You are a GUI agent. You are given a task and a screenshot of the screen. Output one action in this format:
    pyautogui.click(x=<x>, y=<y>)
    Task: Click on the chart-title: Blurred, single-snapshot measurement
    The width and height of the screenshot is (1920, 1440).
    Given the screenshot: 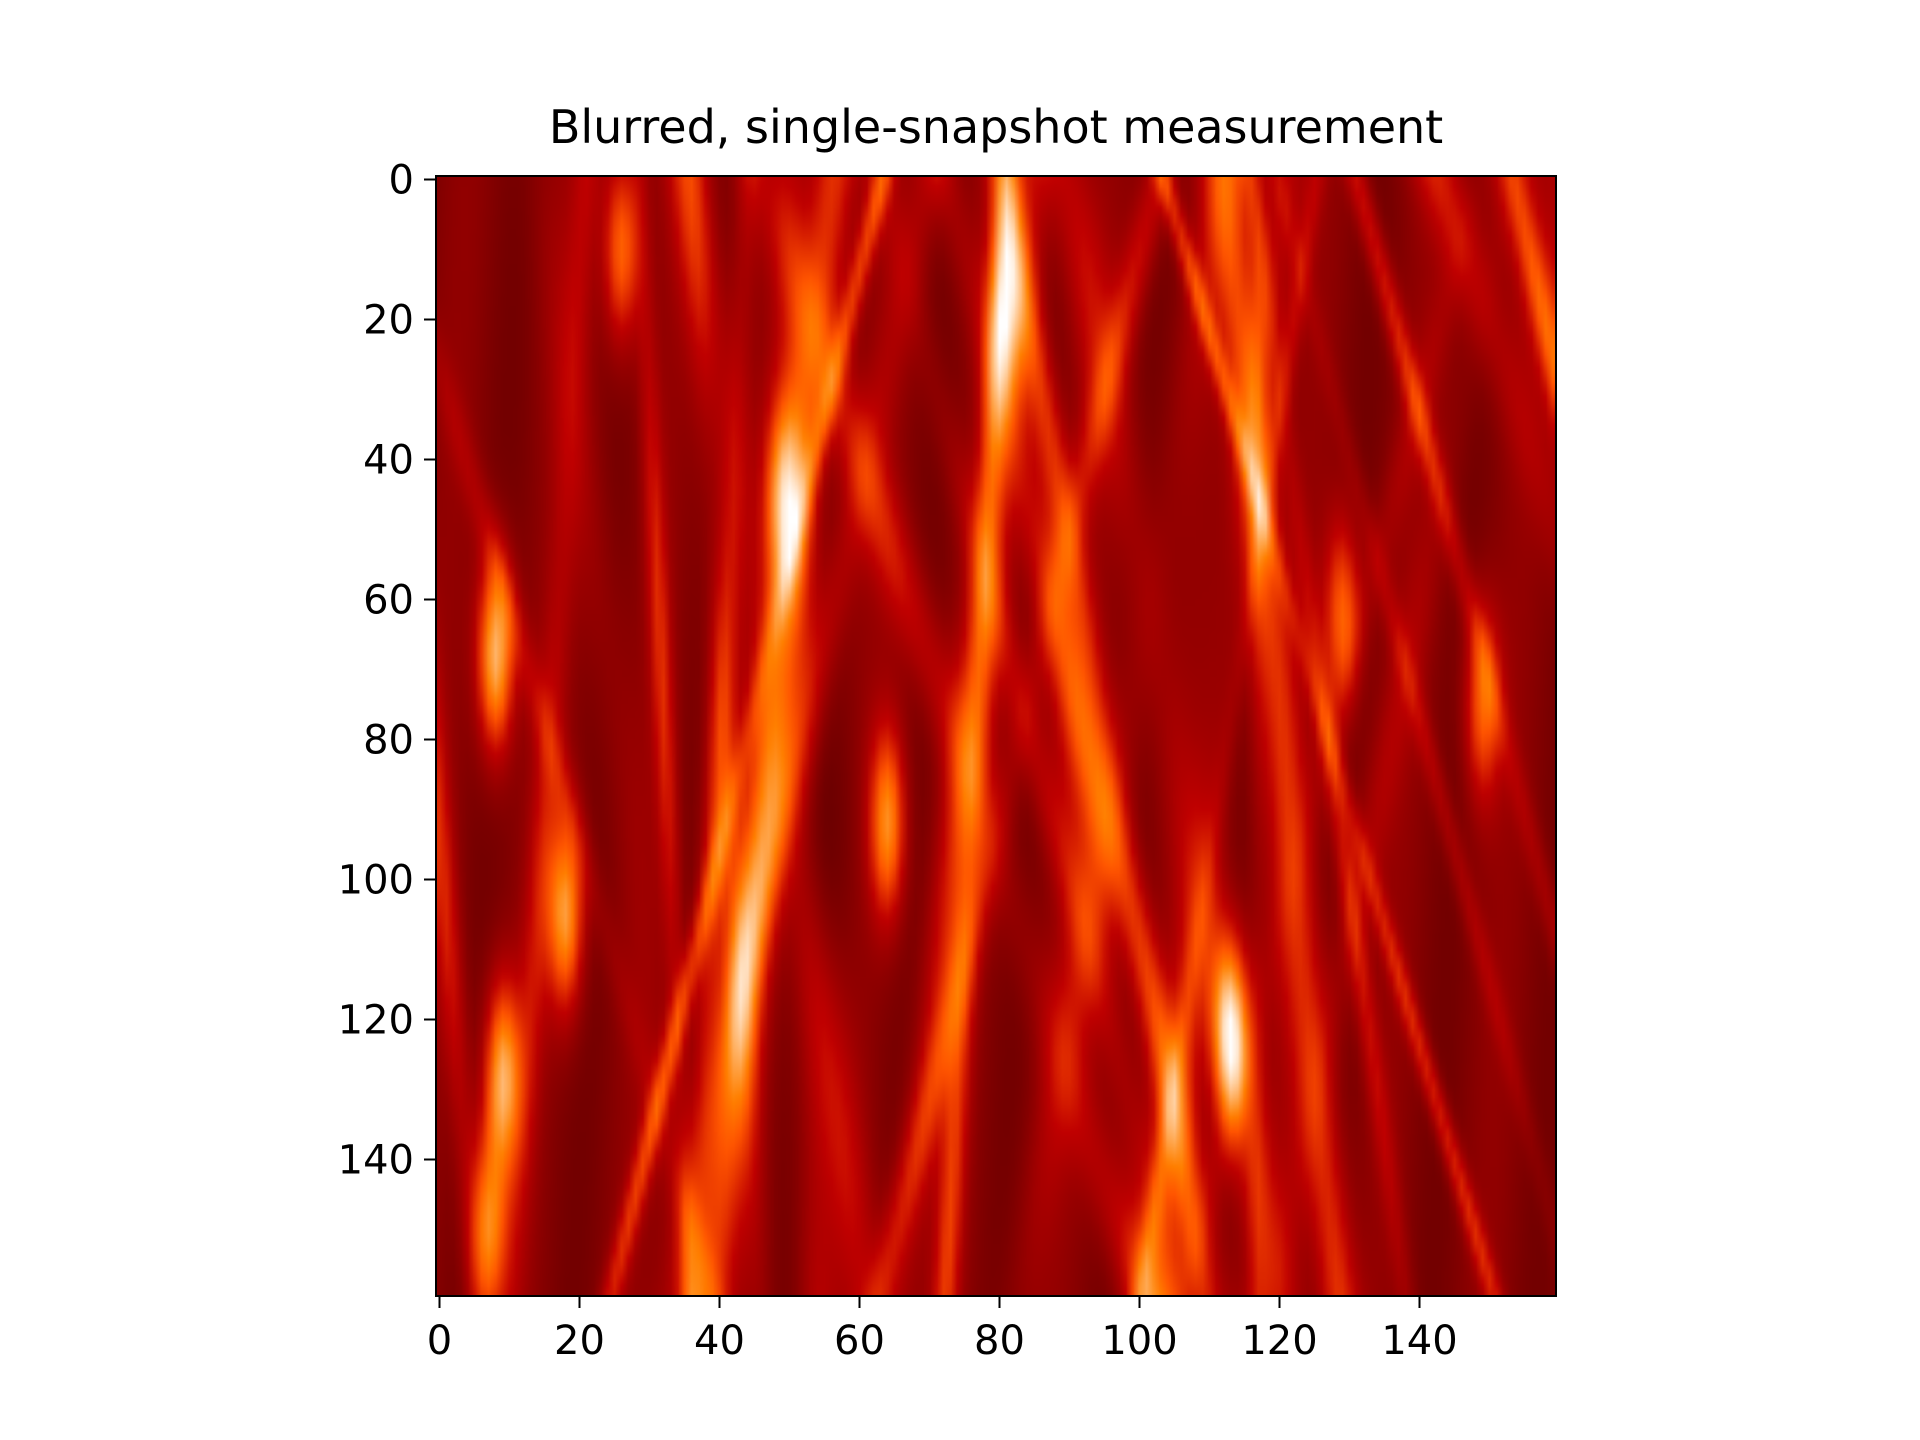 What is the action you would take?
    pyautogui.click(x=996, y=127)
    